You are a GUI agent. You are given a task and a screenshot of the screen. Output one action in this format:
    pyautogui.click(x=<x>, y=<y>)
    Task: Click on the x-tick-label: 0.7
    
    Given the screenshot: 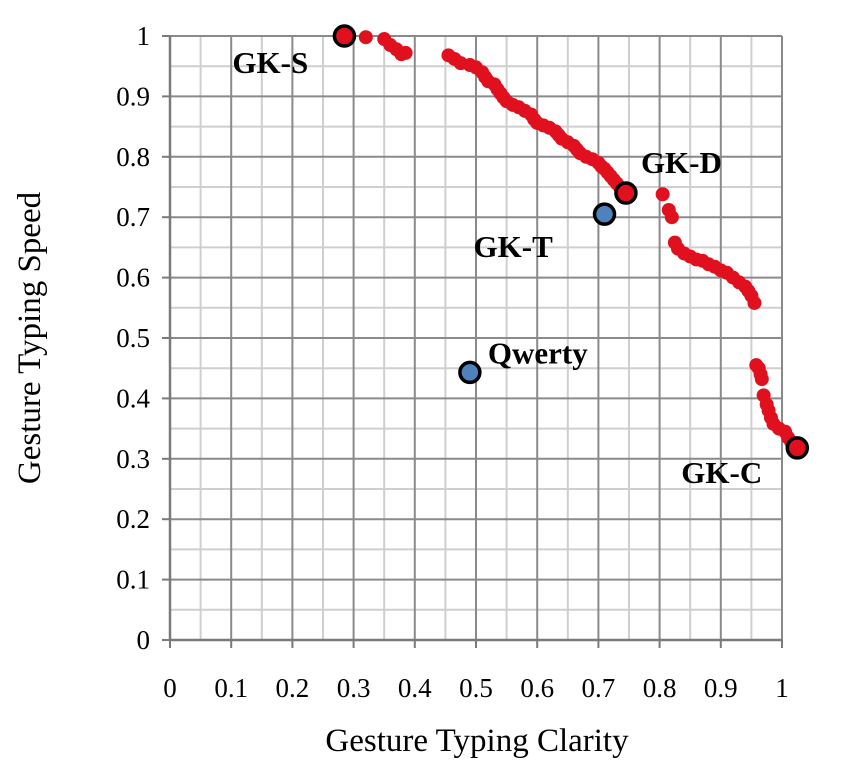 What is the action you would take?
    pyautogui.click(x=599, y=688)
    